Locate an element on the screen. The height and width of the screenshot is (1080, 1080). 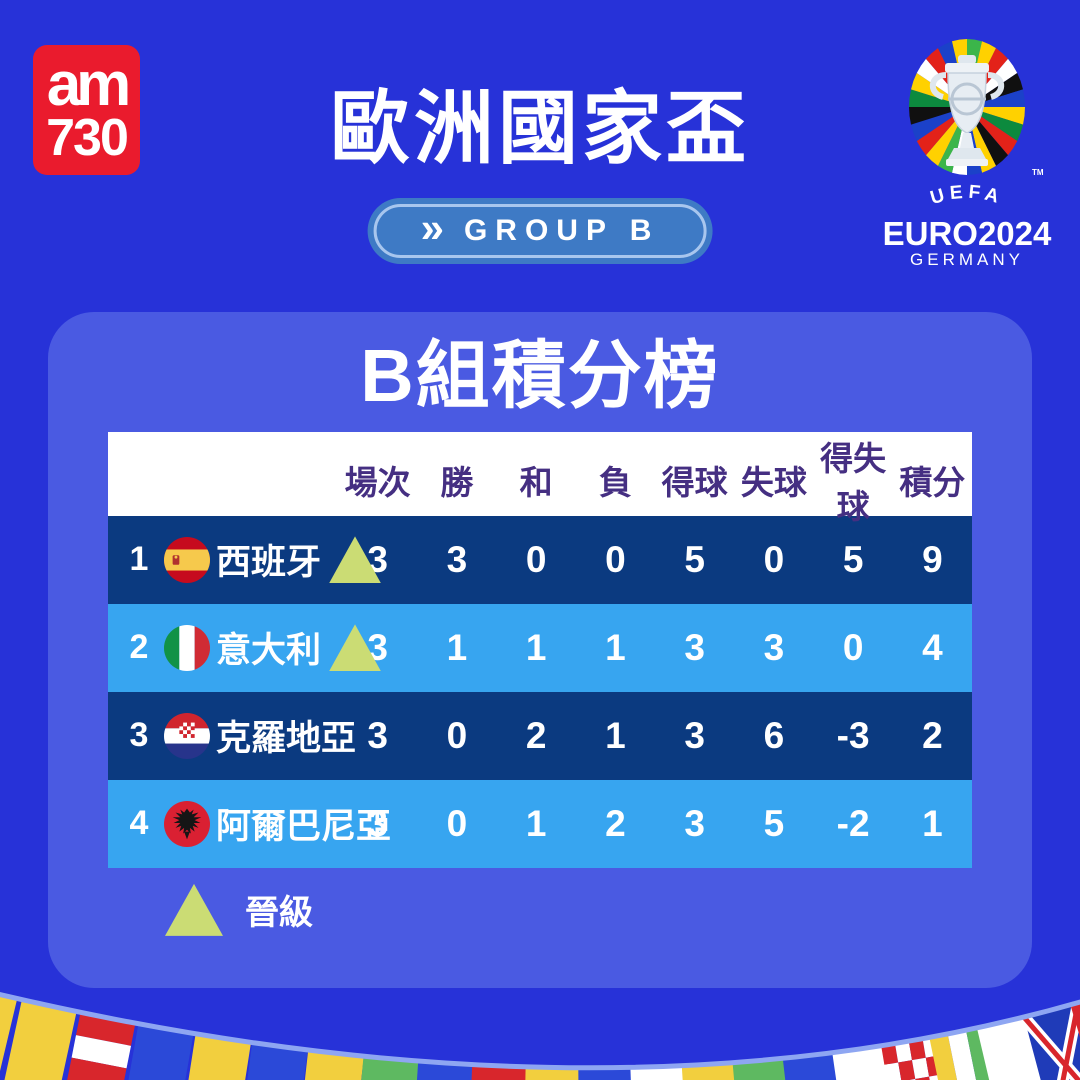
euro2024-logo: TM UEFA EURO2024 GERMANY is located at coordinates (967, 152).